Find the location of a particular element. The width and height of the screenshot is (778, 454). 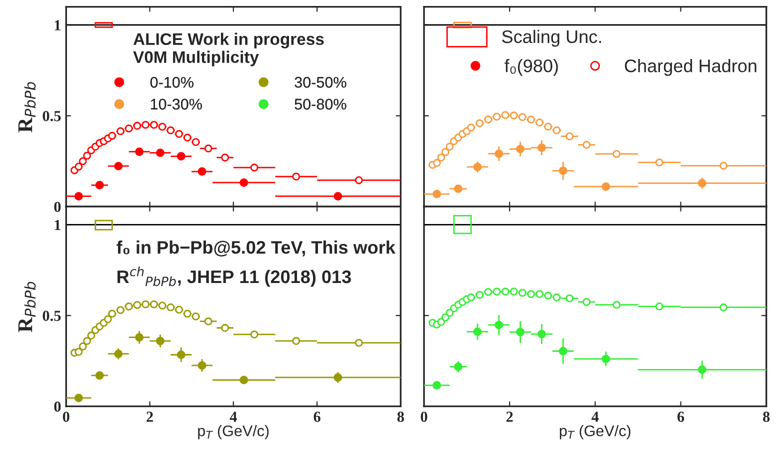

annotation: f₀(980) is located at coordinates (531, 67).